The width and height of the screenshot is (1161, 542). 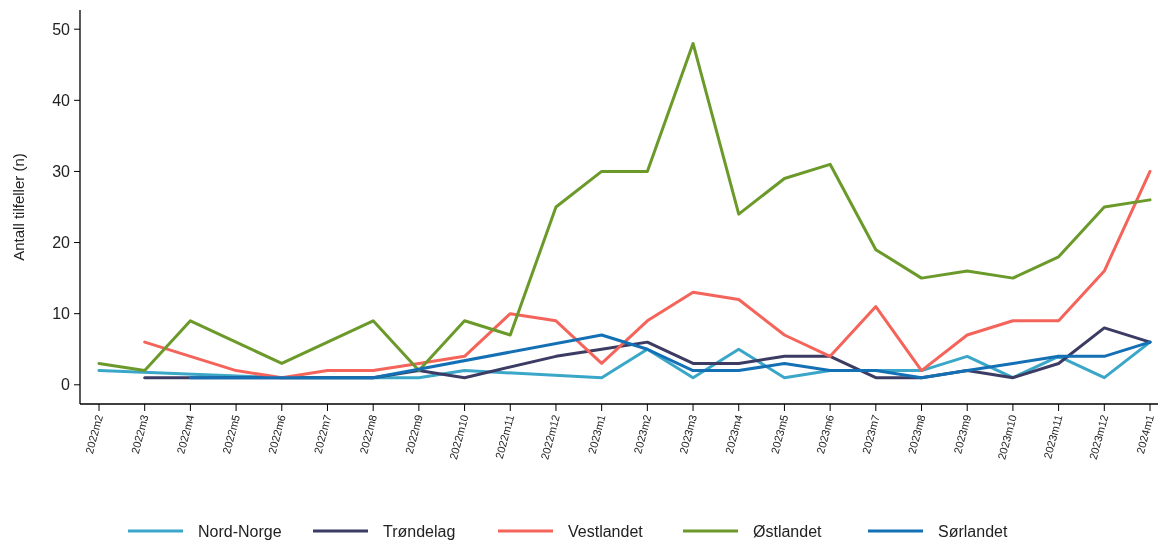 What do you see at coordinates (1145, 434) in the screenshot?
I see `x-tick-label: 2024m1` at bounding box center [1145, 434].